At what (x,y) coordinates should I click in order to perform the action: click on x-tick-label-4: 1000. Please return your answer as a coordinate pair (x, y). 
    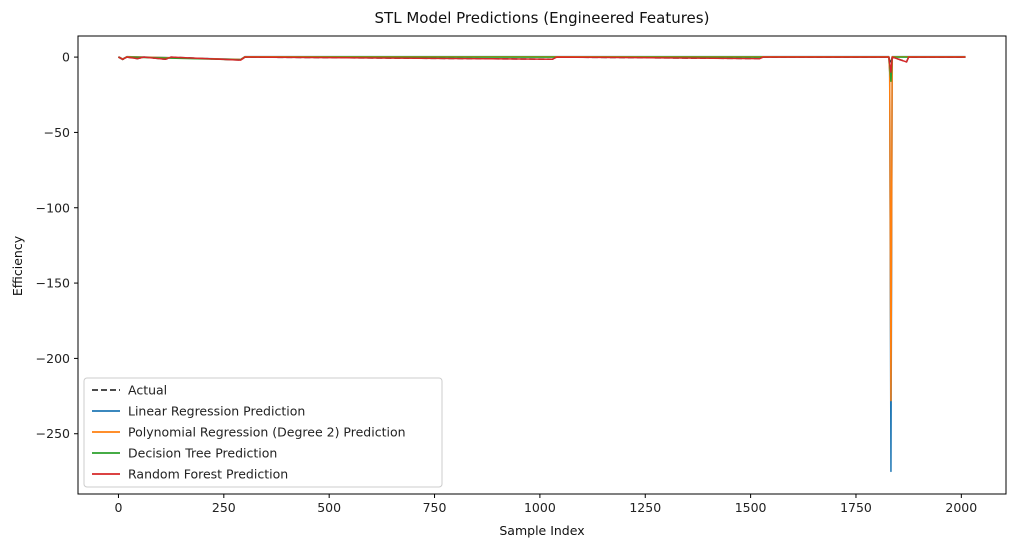
    Looking at the image, I should click on (540, 507).